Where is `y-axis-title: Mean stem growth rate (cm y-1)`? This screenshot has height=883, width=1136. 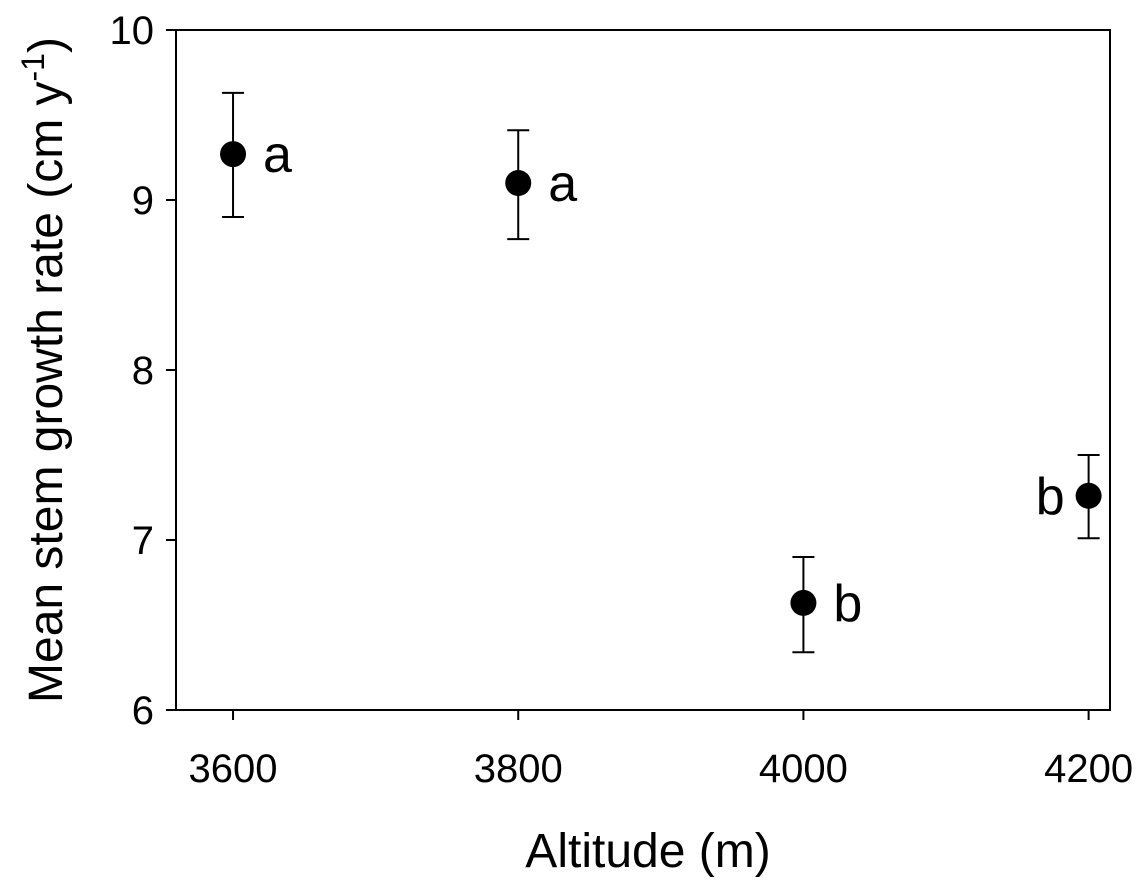
y-axis-title: Mean stem growth rate (cm y-1) is located at coordinates (44, 370).